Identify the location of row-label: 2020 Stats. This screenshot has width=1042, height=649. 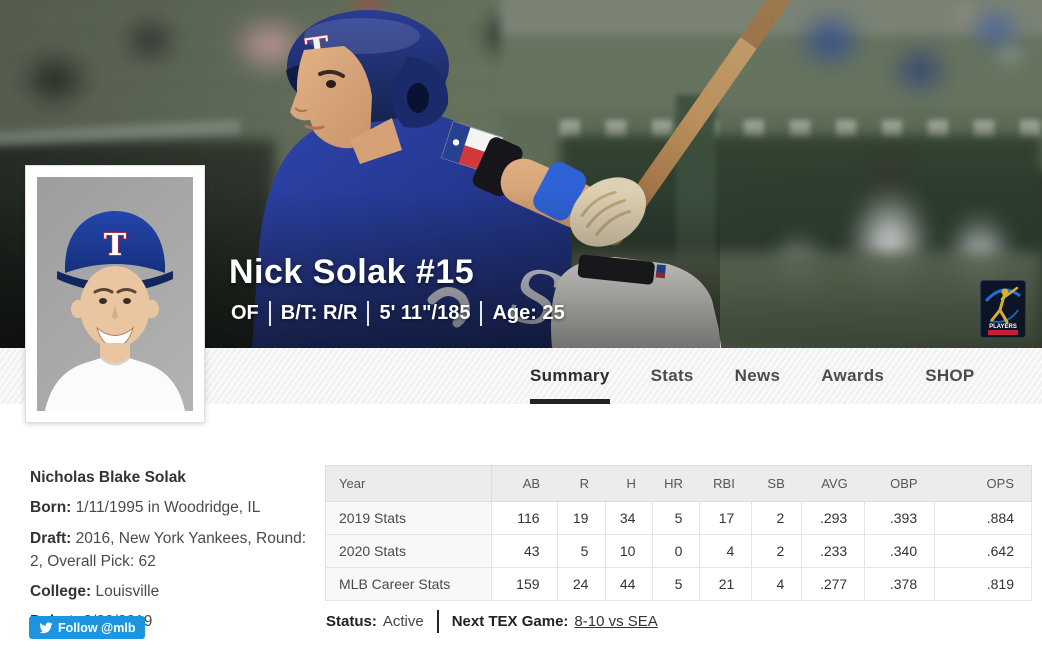
(408, 551).